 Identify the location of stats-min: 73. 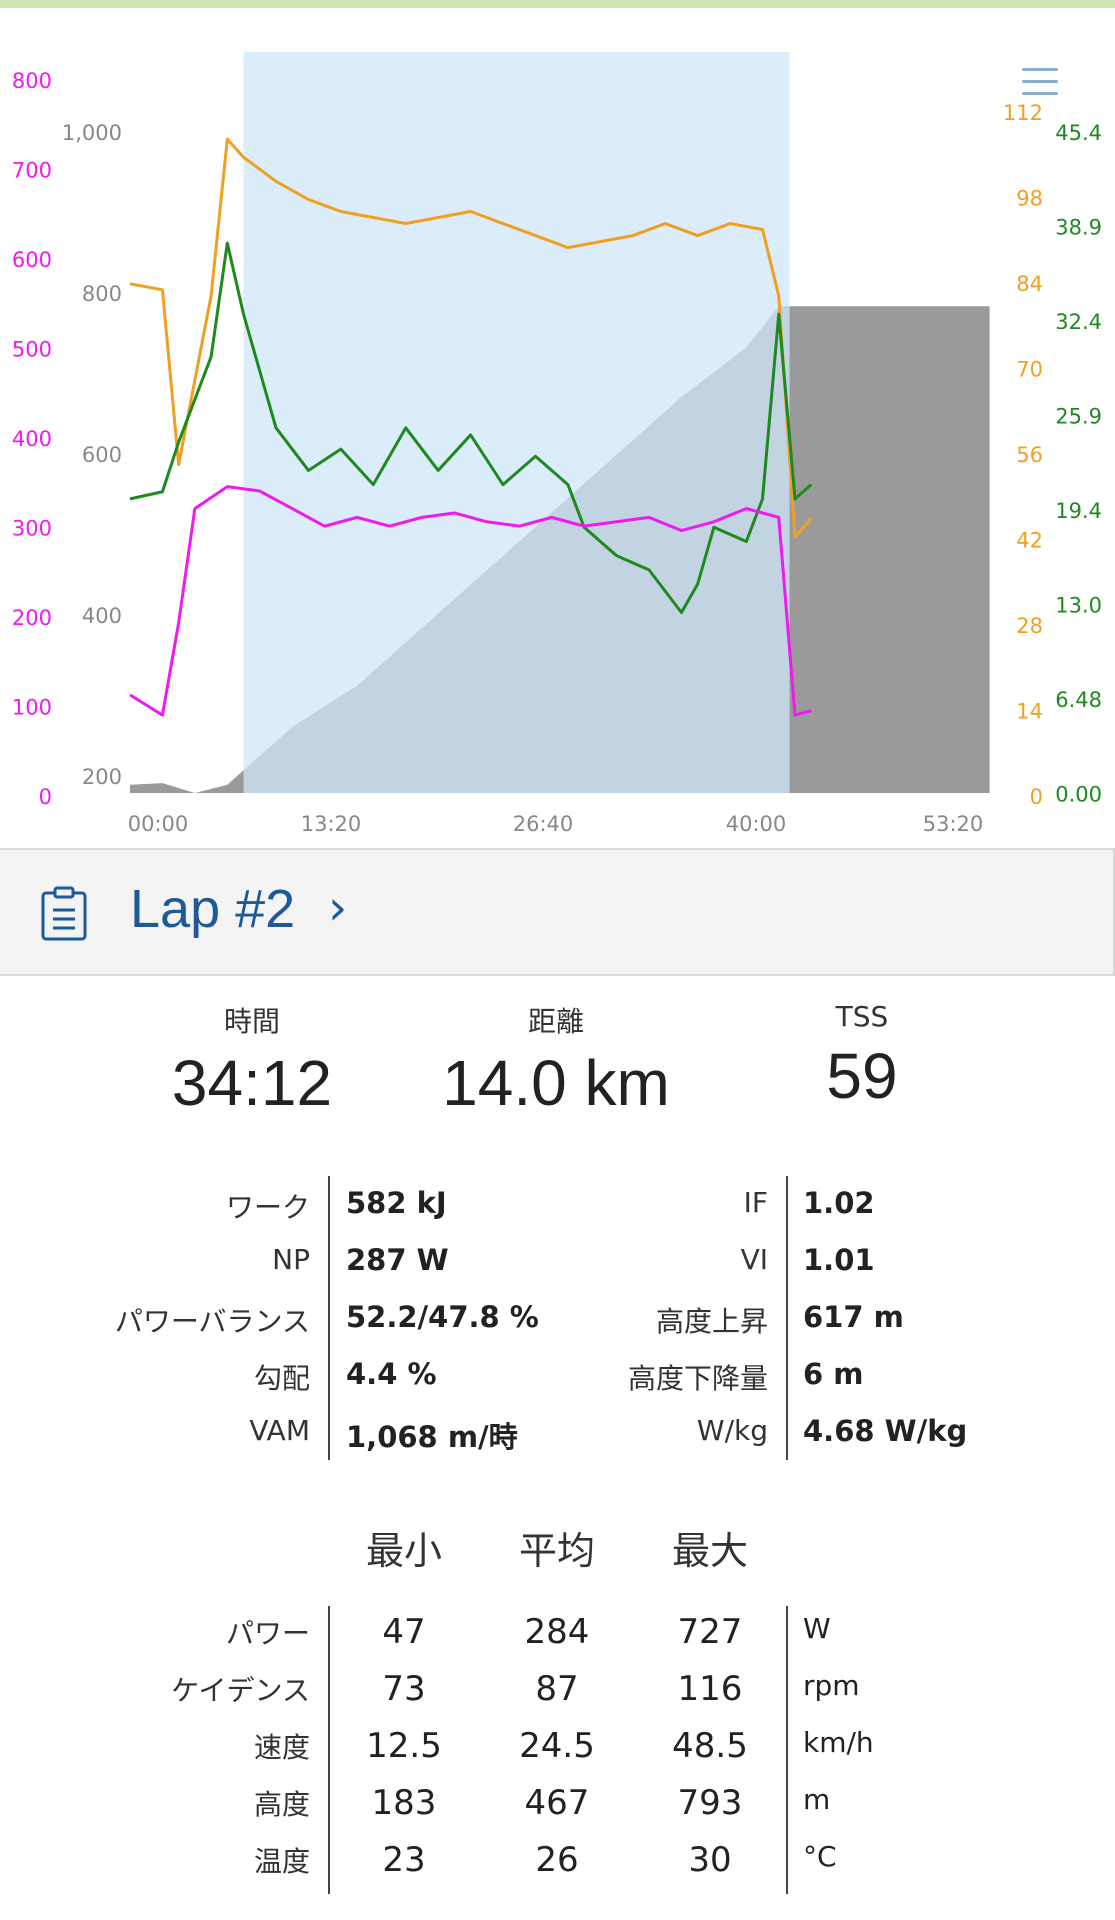
(404, 1689).